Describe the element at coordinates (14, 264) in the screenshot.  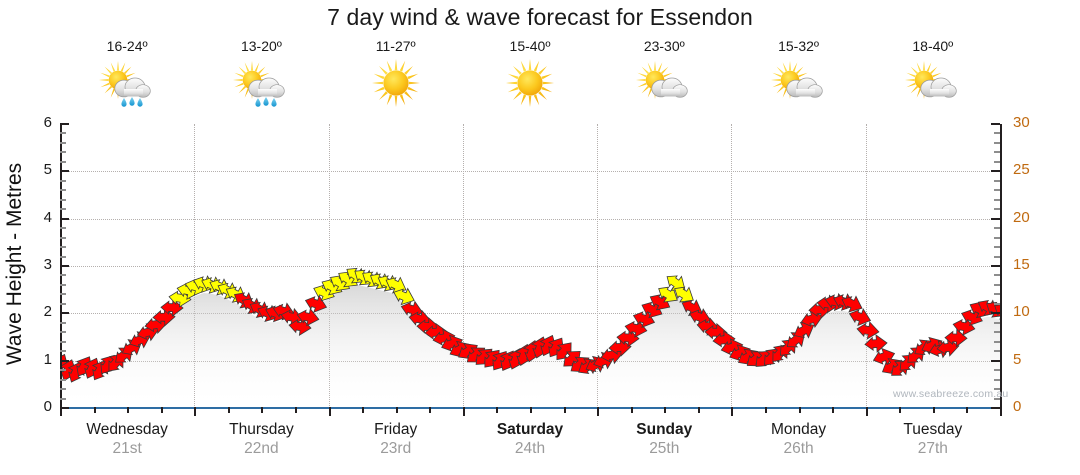
I see `y-axis-left-title: Wave Height - Metres` at that location.